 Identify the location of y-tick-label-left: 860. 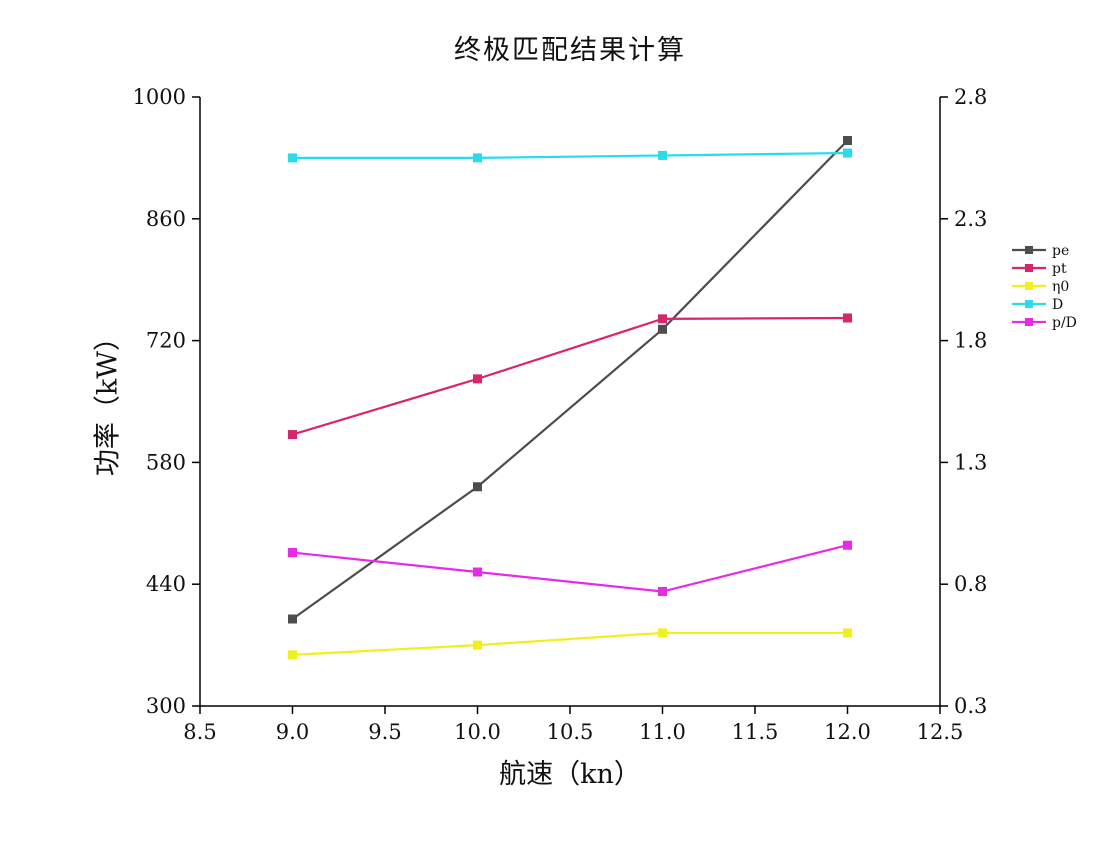
(166, 219).